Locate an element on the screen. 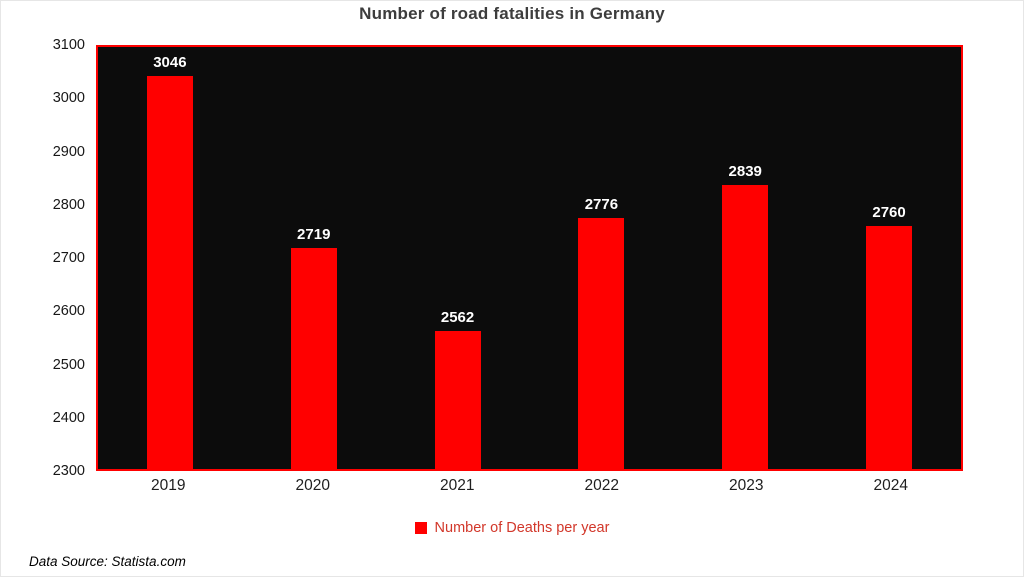 This screenshot has height=577, width=1024. legend-swatch-icon is located at coordinates (420, 528).